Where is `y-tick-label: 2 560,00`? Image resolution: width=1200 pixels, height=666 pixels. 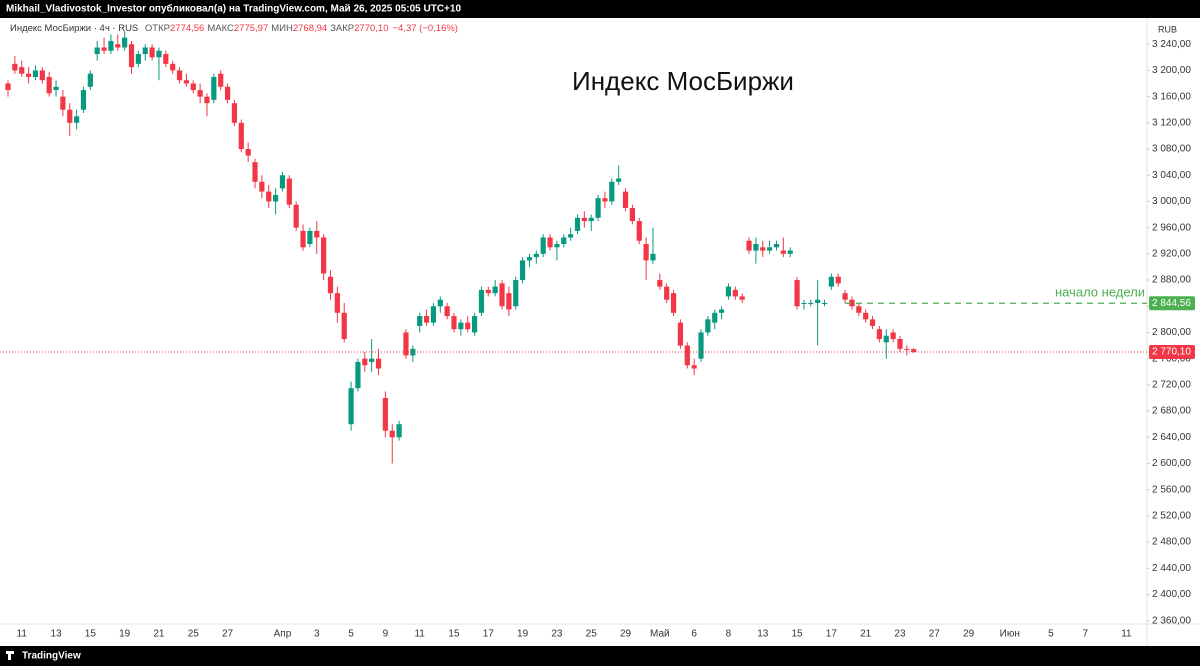 y-tick-label: 2 560,00 is located at coordinates (1171, 489).